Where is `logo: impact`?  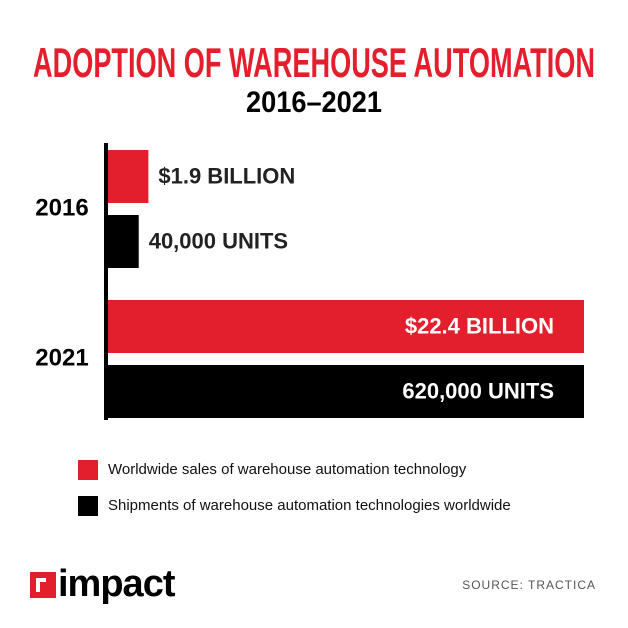
logo: impact is located at coordinates (103, 584).